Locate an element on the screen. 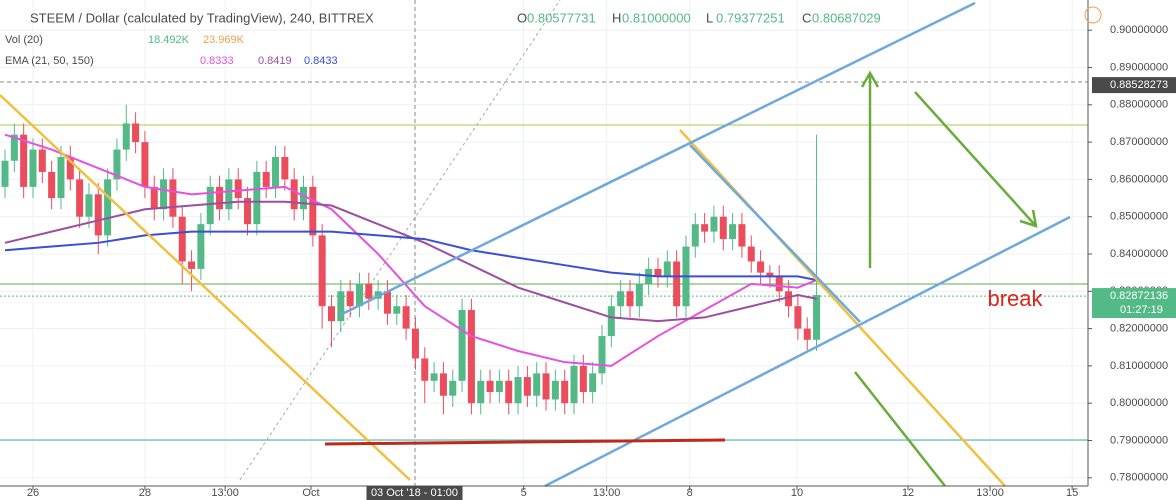 This screenshot has height=500, width=1176. ohlc-key: L is located at coordinates (709, 17).